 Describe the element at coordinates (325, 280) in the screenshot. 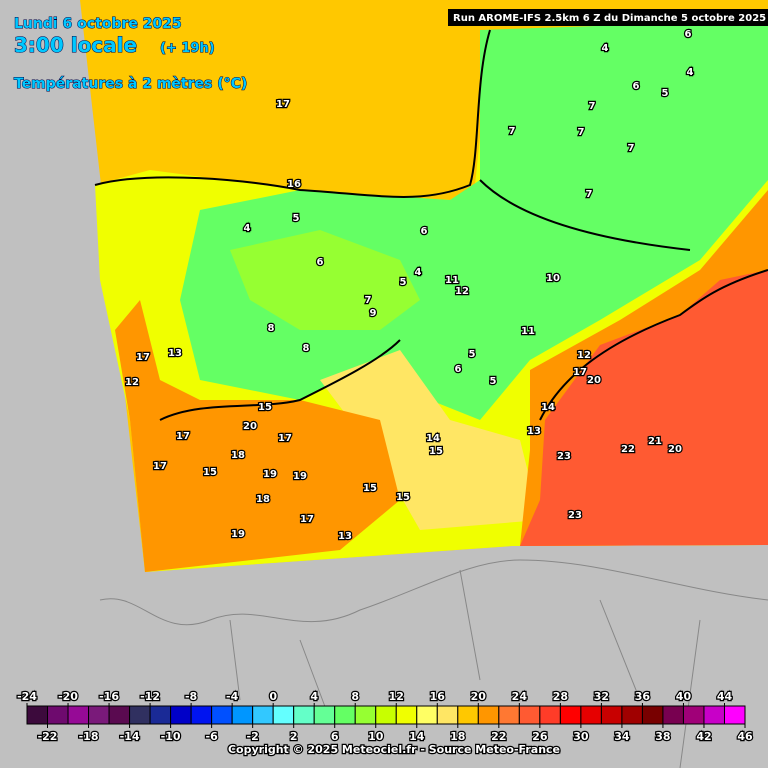

I see `field-mild` at that location.